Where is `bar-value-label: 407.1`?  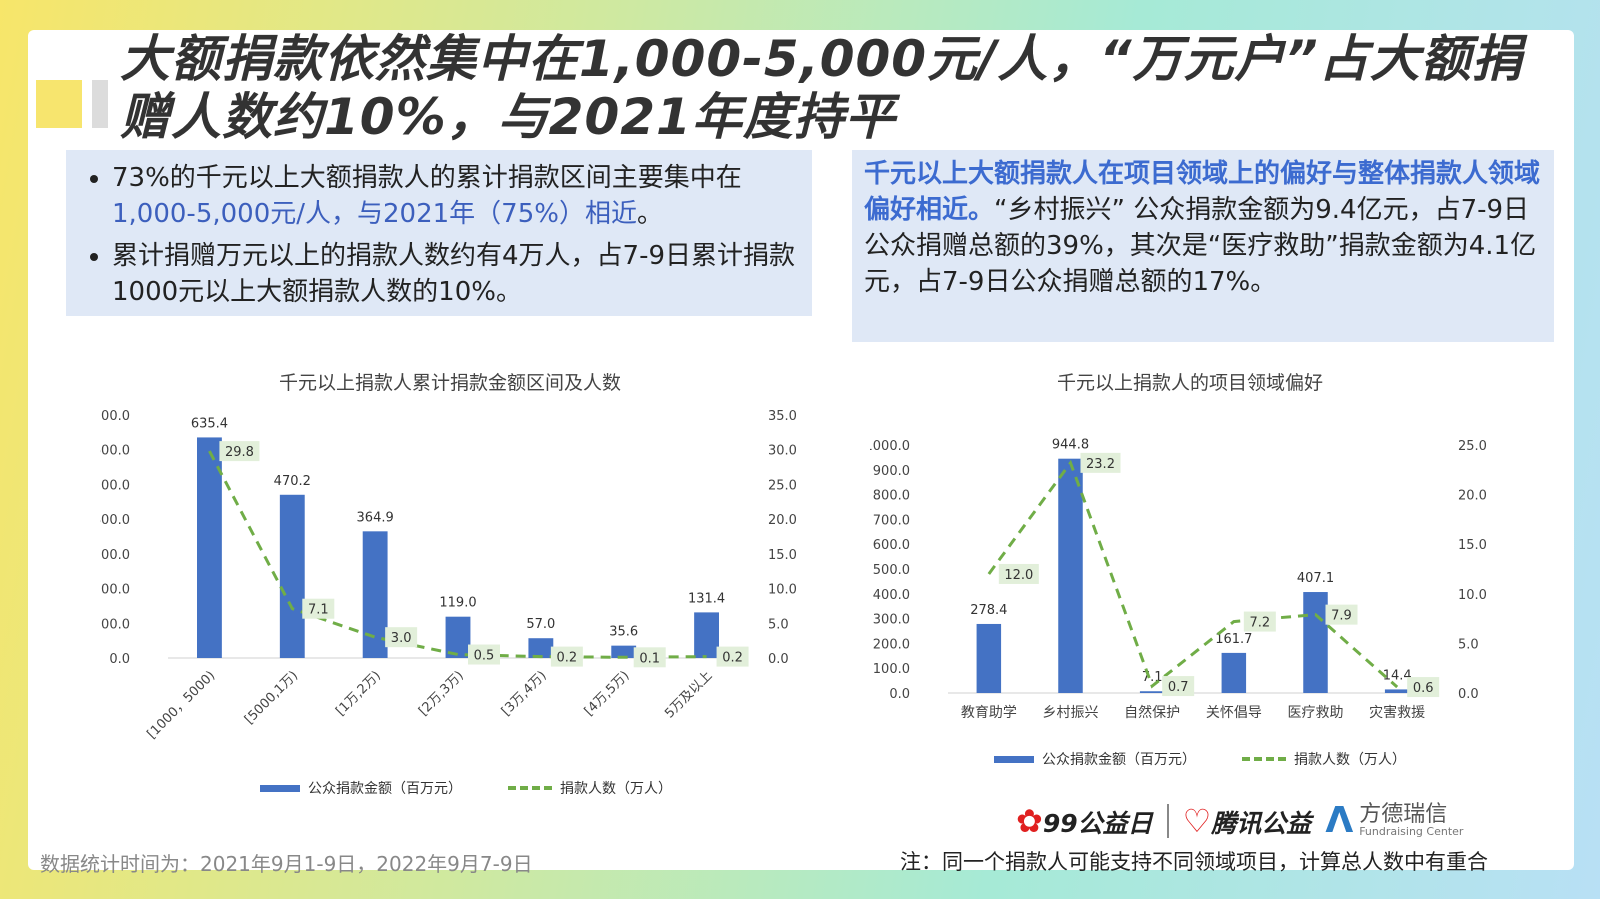 bar-value-label: 407.1 is located at coordinates (1315, 578).